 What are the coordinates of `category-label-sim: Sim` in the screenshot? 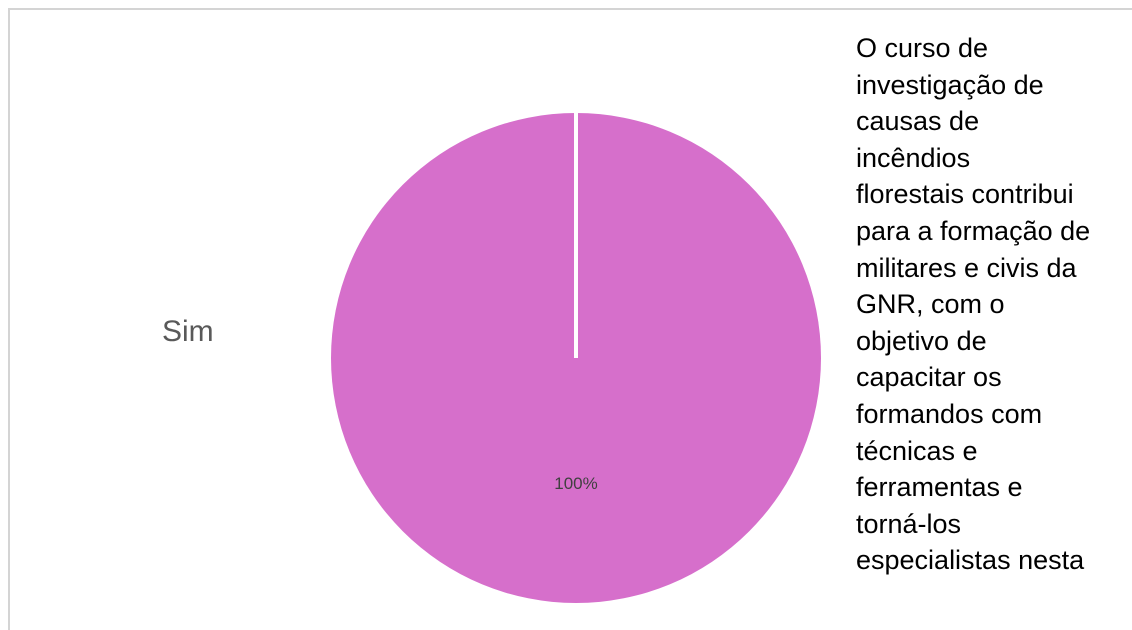 It's located at (188, 331).